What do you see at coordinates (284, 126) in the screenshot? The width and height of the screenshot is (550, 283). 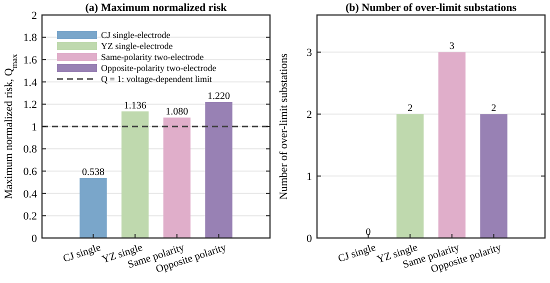 I see `y-axis-title: Number of over-limit substations` at bounding box center [284, 126].